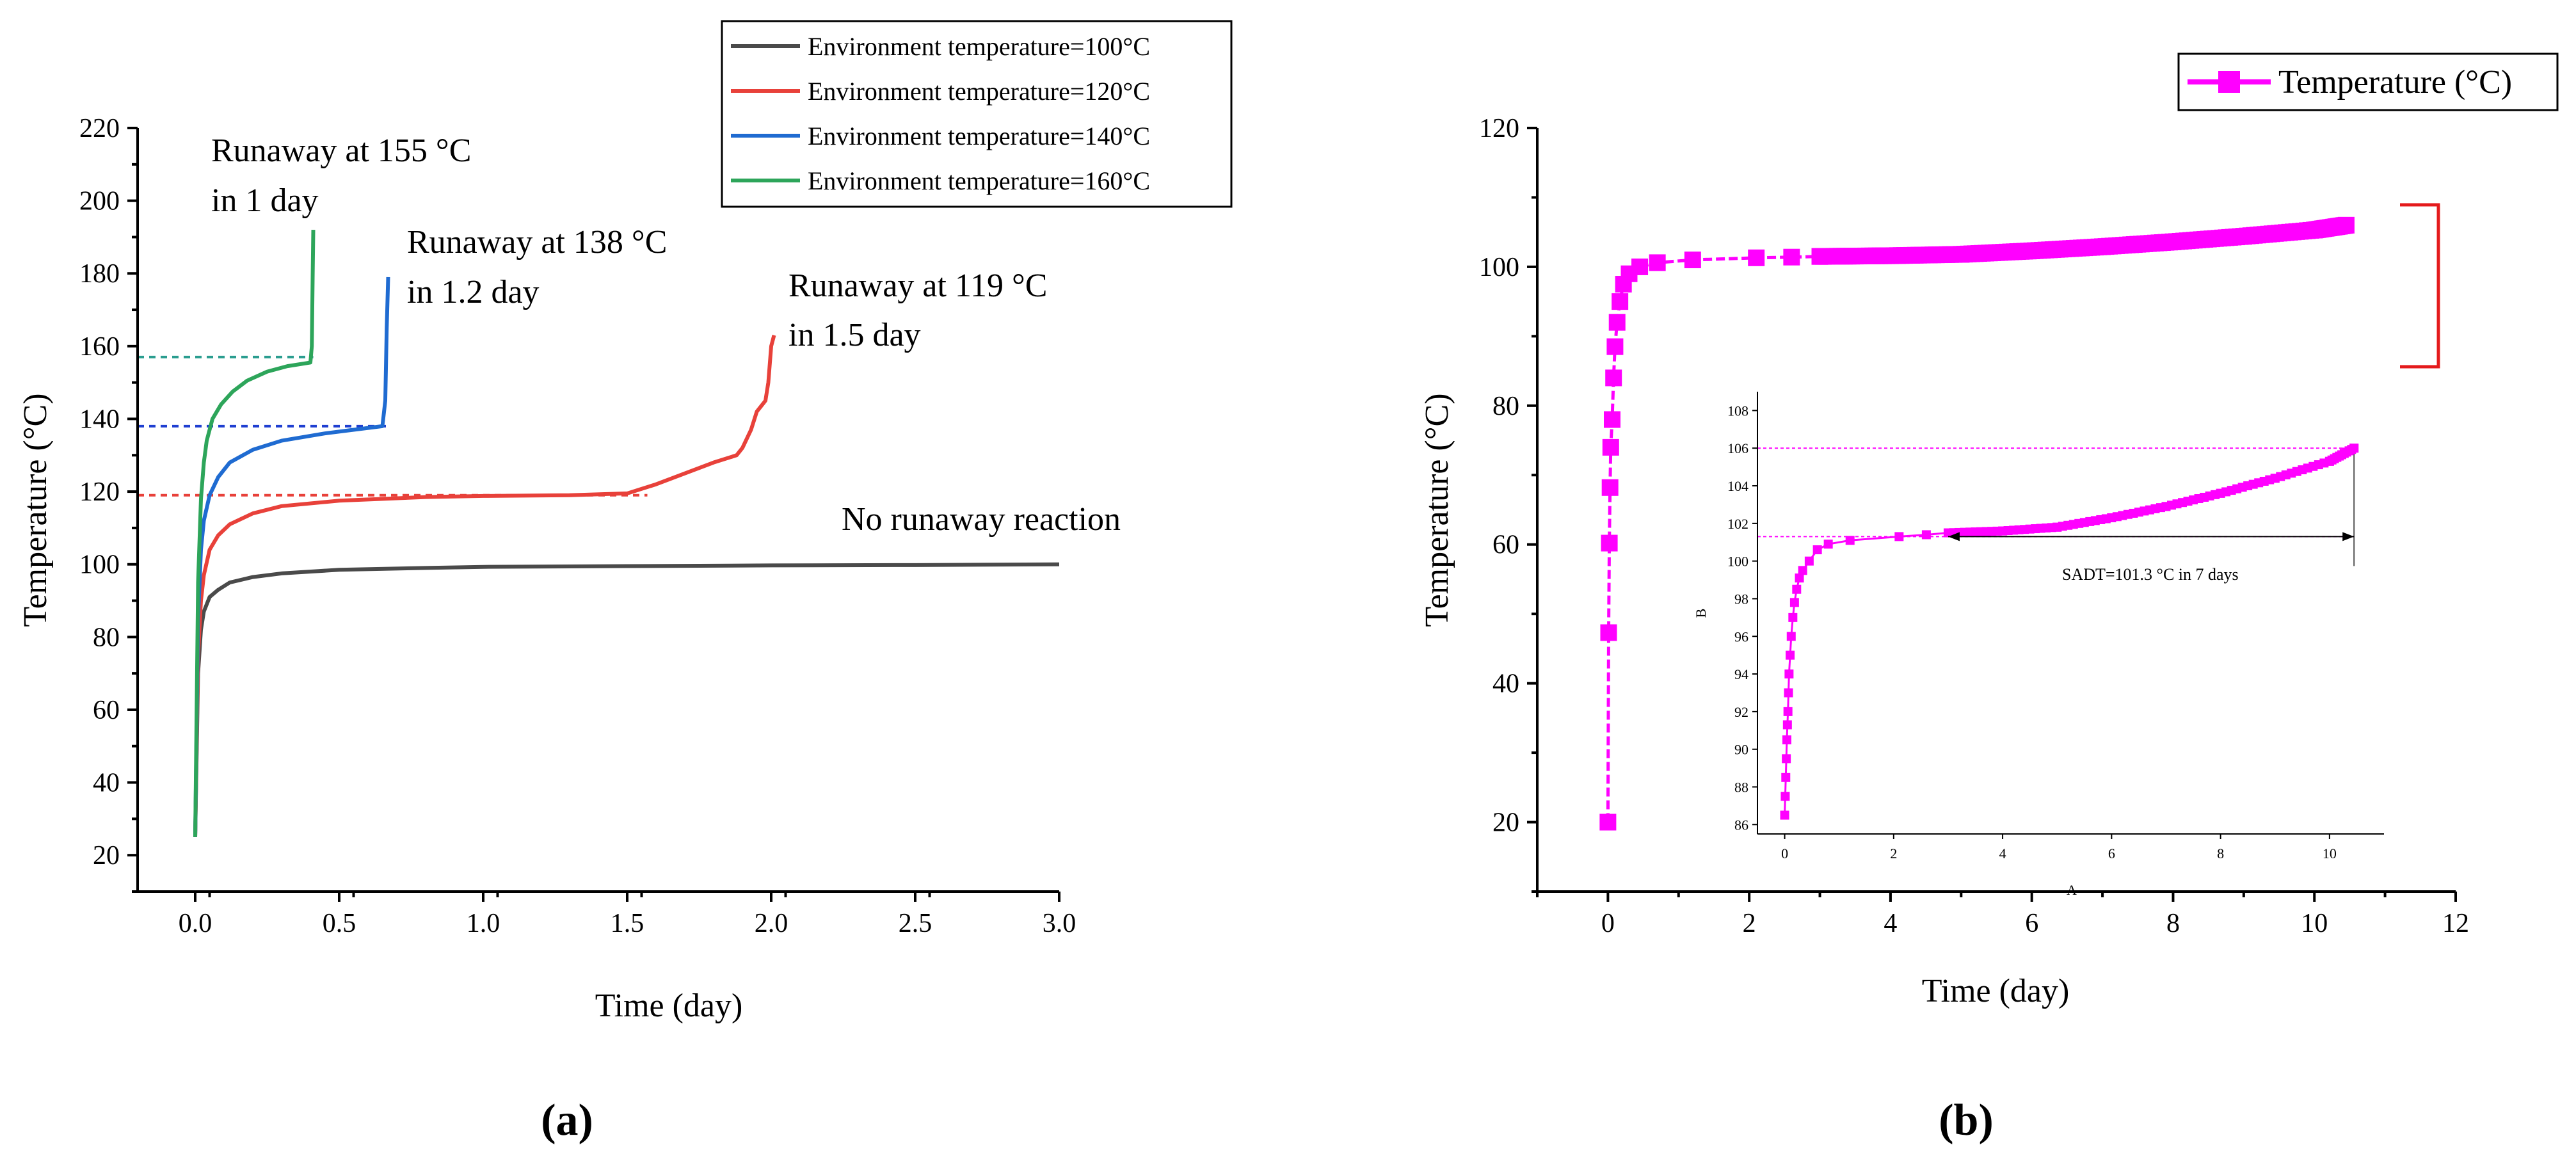 The width and height of the screenshot is (2576, 1161). I want to click on panel-a-label: (a), so click(567, 1120).